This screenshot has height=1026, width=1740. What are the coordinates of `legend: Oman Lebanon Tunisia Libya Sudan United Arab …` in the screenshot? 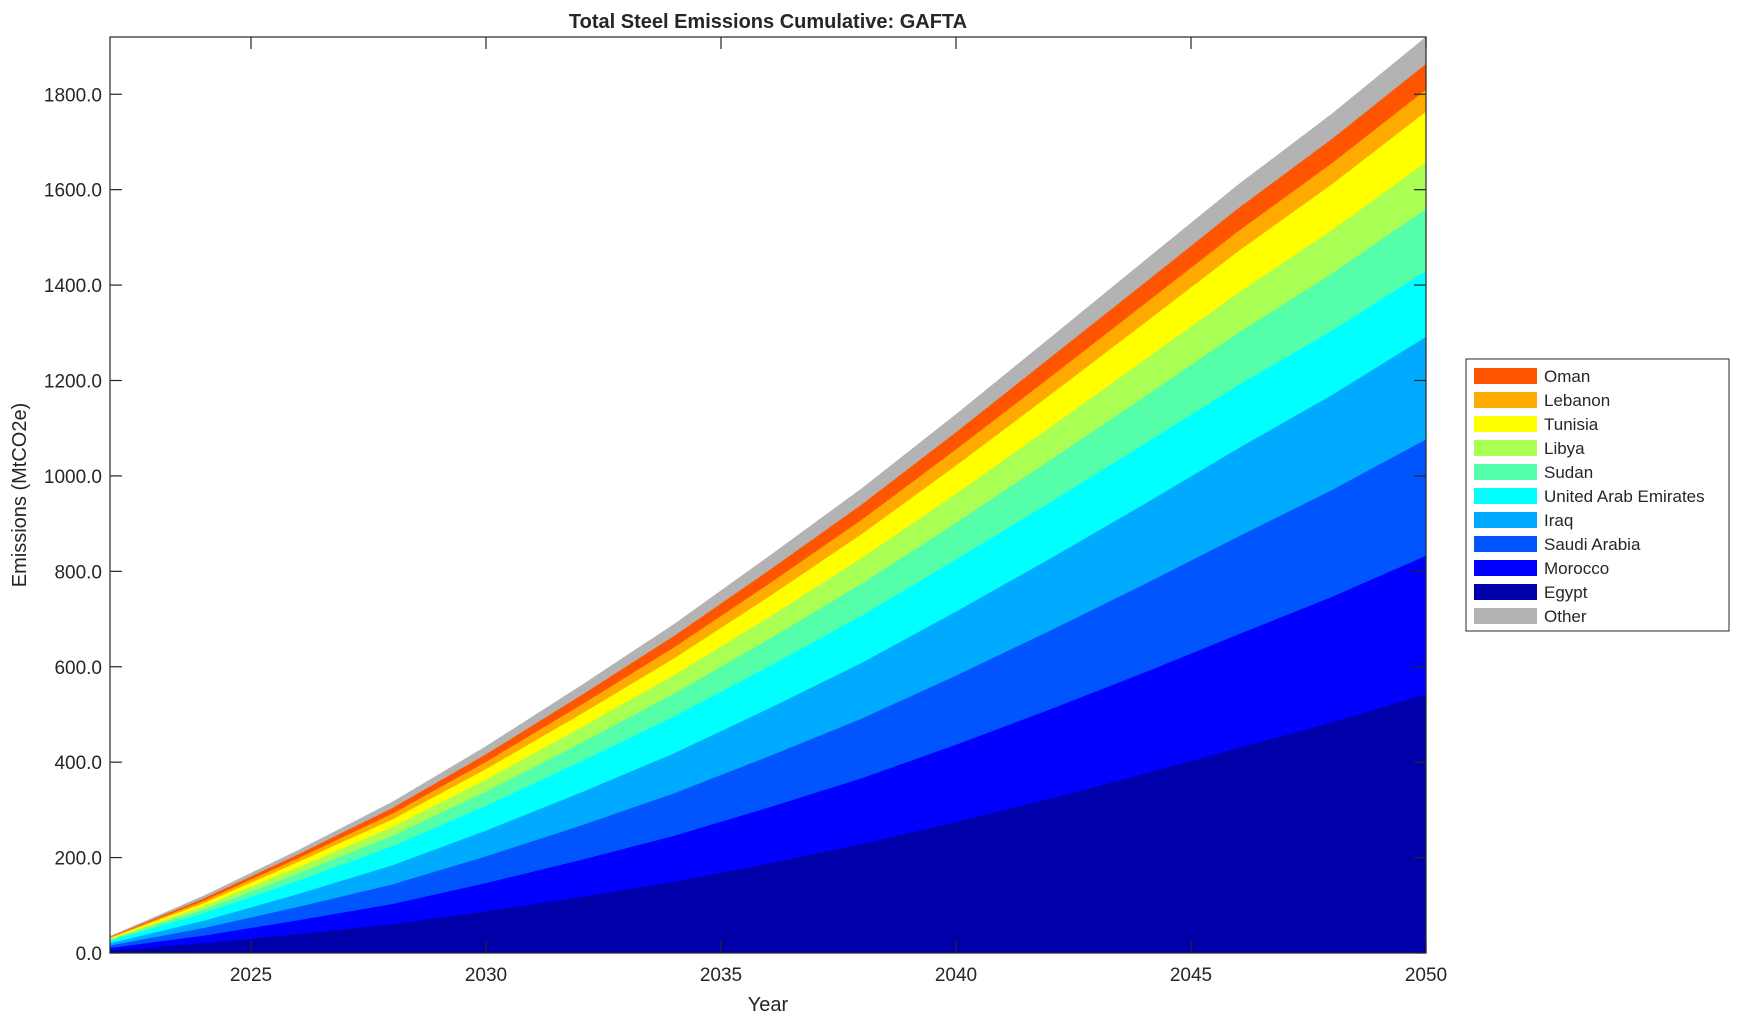 It's located at (1597, 495).